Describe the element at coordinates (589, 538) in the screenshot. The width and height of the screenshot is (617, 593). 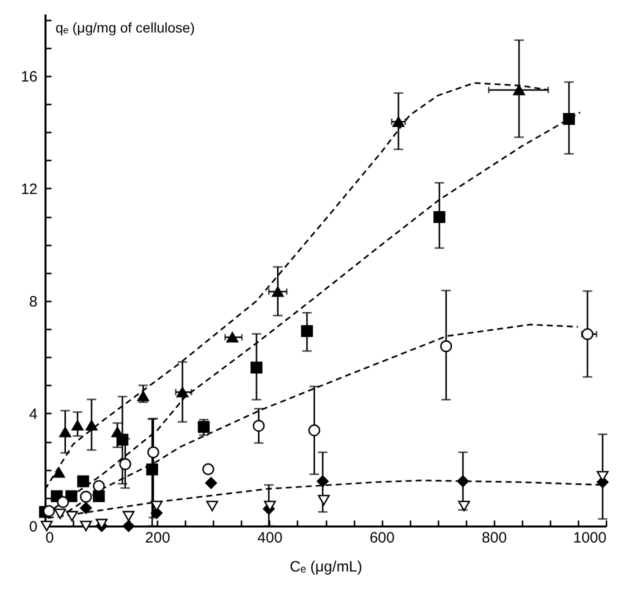
I see `x-tick-label: 1000` at that location.